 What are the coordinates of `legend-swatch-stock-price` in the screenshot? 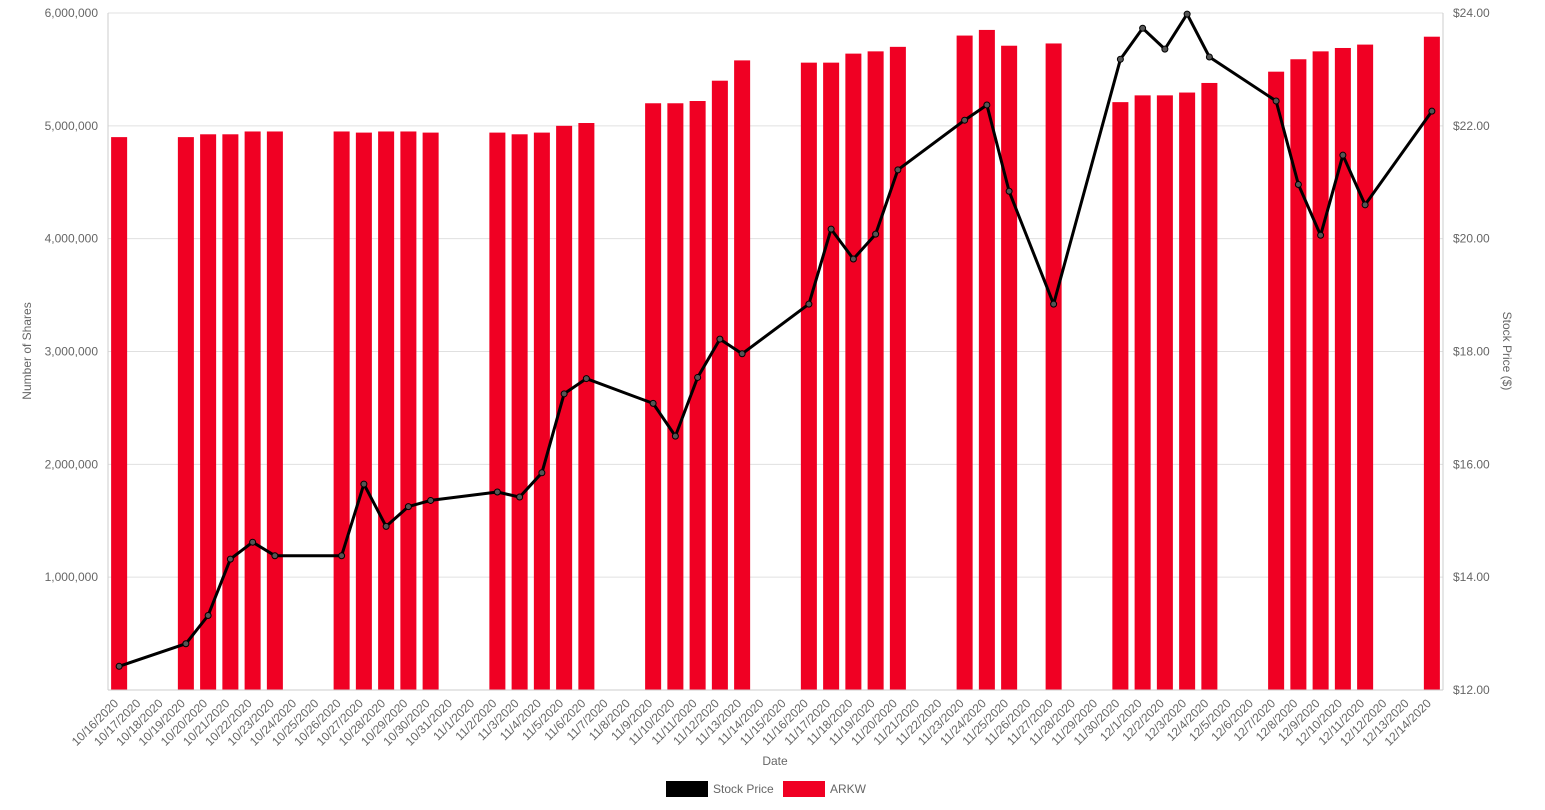 It's located at (687, 789).